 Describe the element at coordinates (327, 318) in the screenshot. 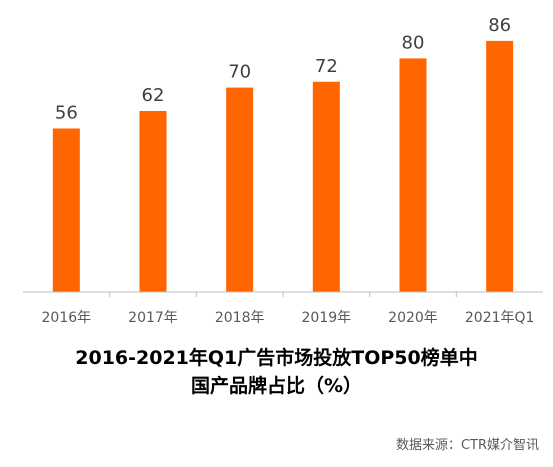

I see `tick-label-3: 2019年` at that location.